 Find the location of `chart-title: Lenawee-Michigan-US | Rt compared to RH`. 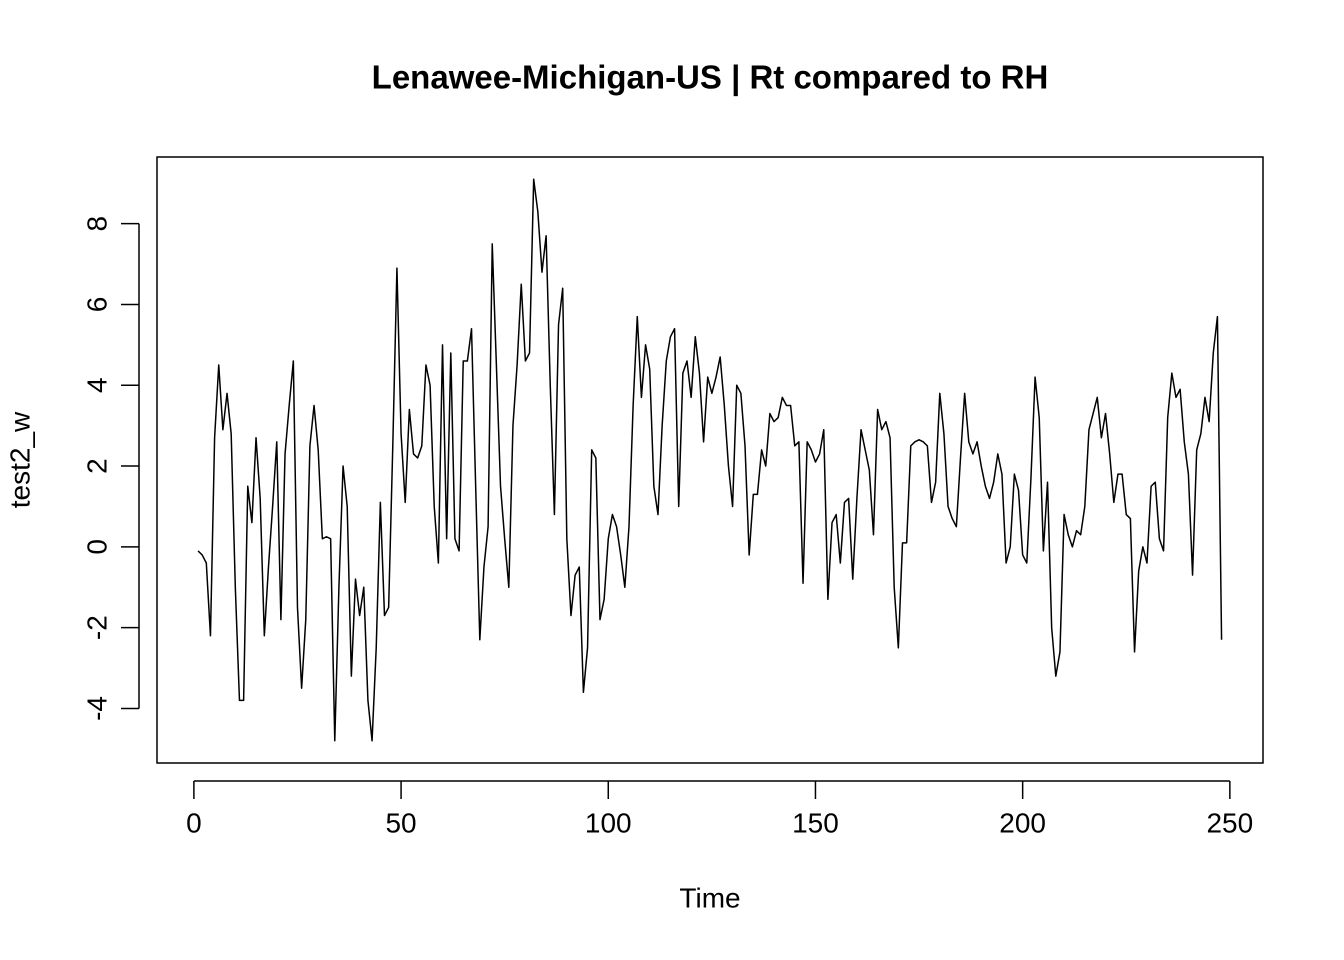

chart-title: Lenawee-Michigan-US | Rt compared to RH is located at coordinates (710, 77).